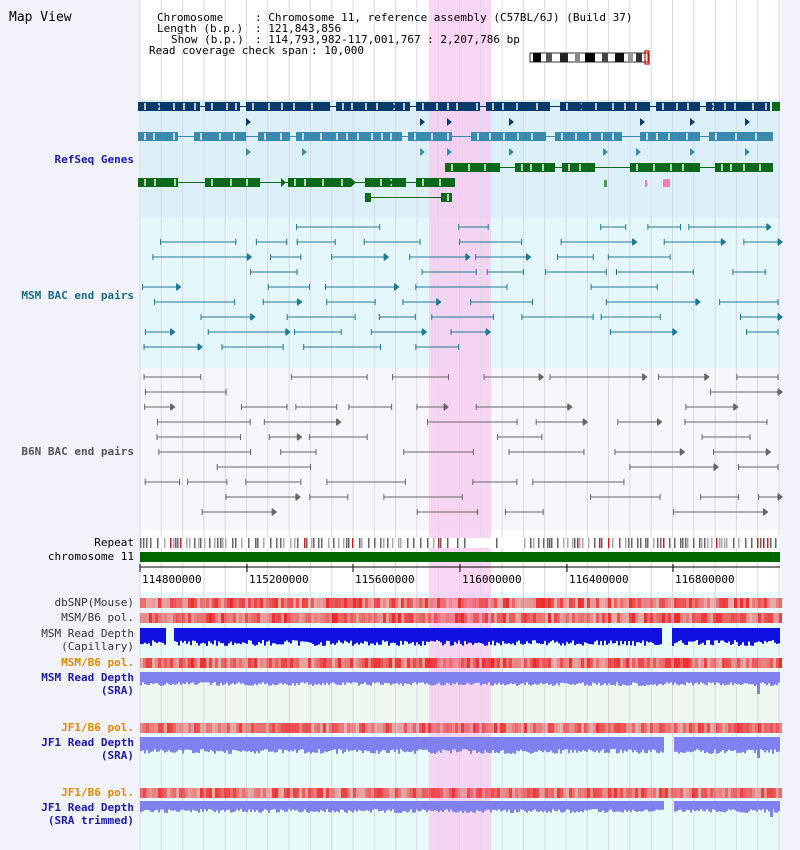 The image size is (800, 850). Describe the element at coordinates (511, 152) in the screenshot. I see `gene-arrow` at that location.